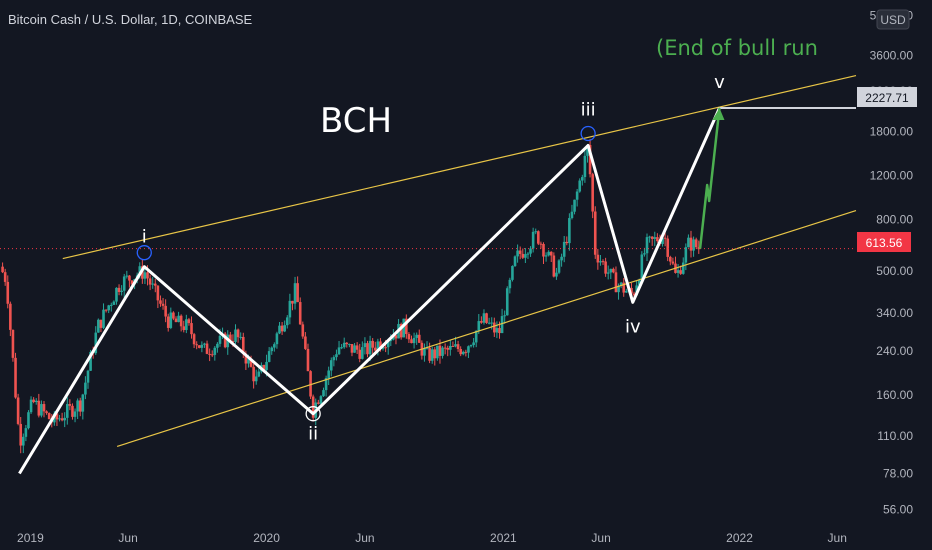 This screenshot has height=550, width=932. I want to click on projection-arrowhead, so click(718, 114).